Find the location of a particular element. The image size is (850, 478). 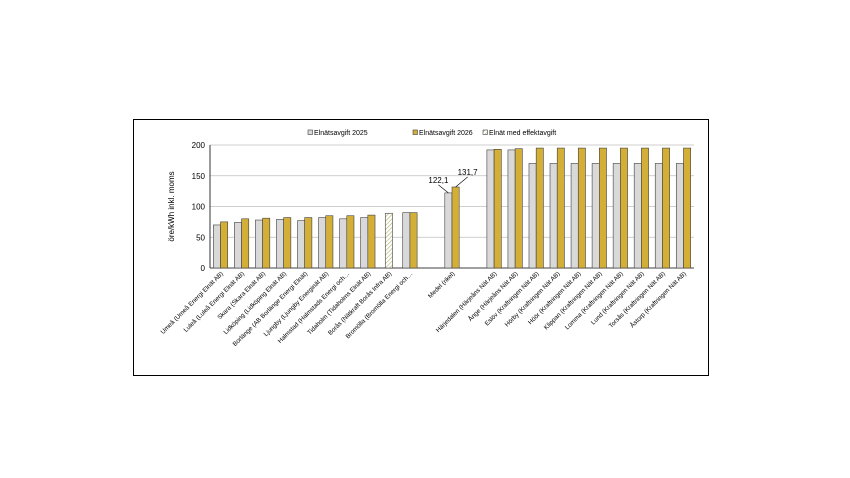

bars is located at coordinates (452, 208).